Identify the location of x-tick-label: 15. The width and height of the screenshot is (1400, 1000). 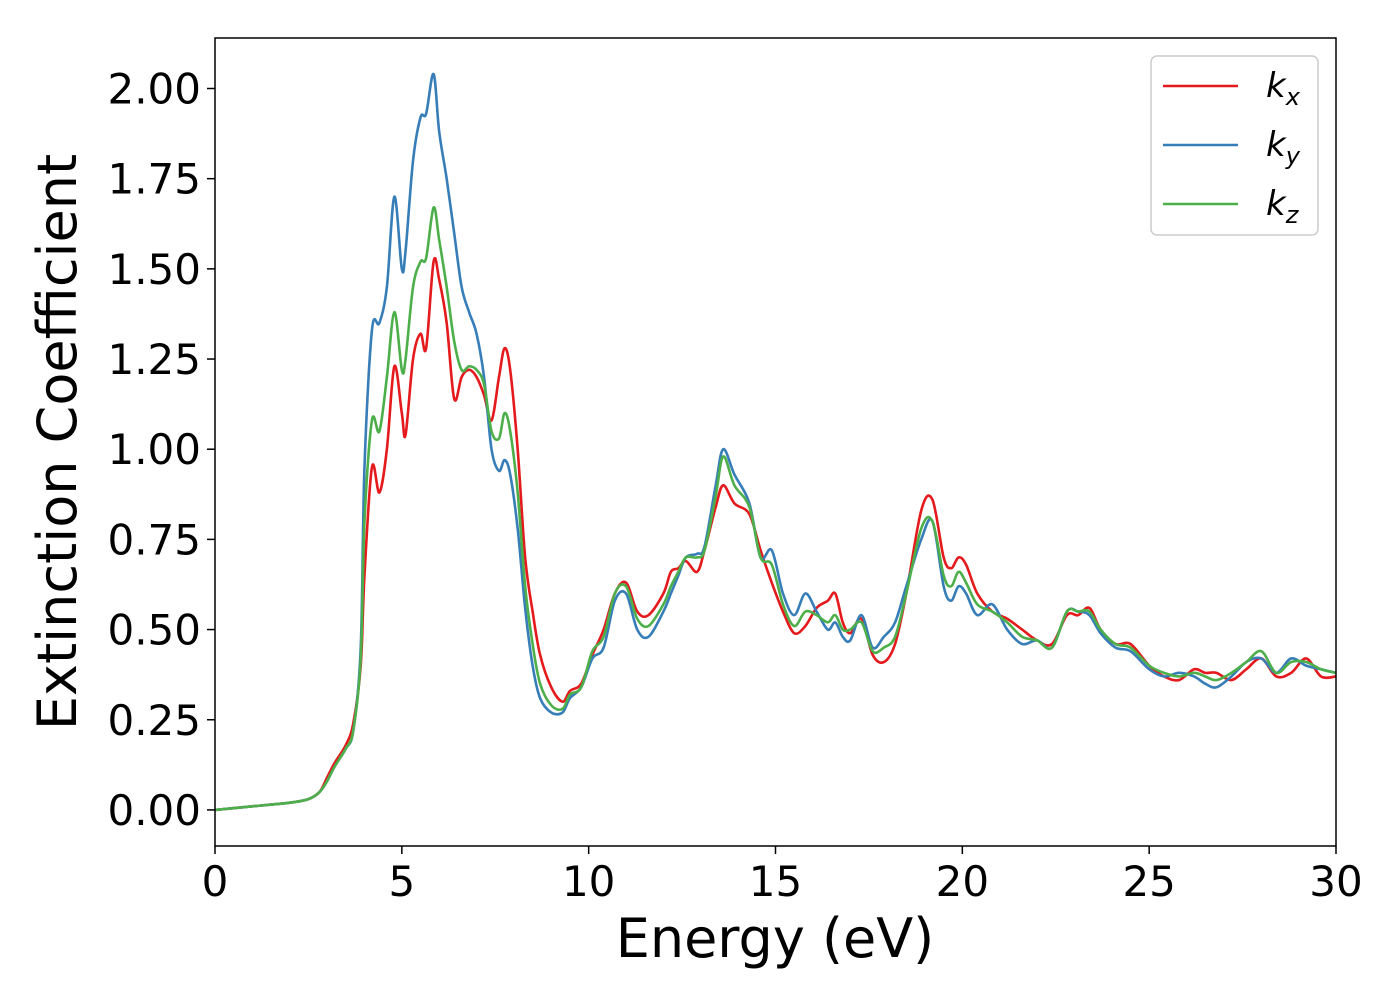
(775, 881).